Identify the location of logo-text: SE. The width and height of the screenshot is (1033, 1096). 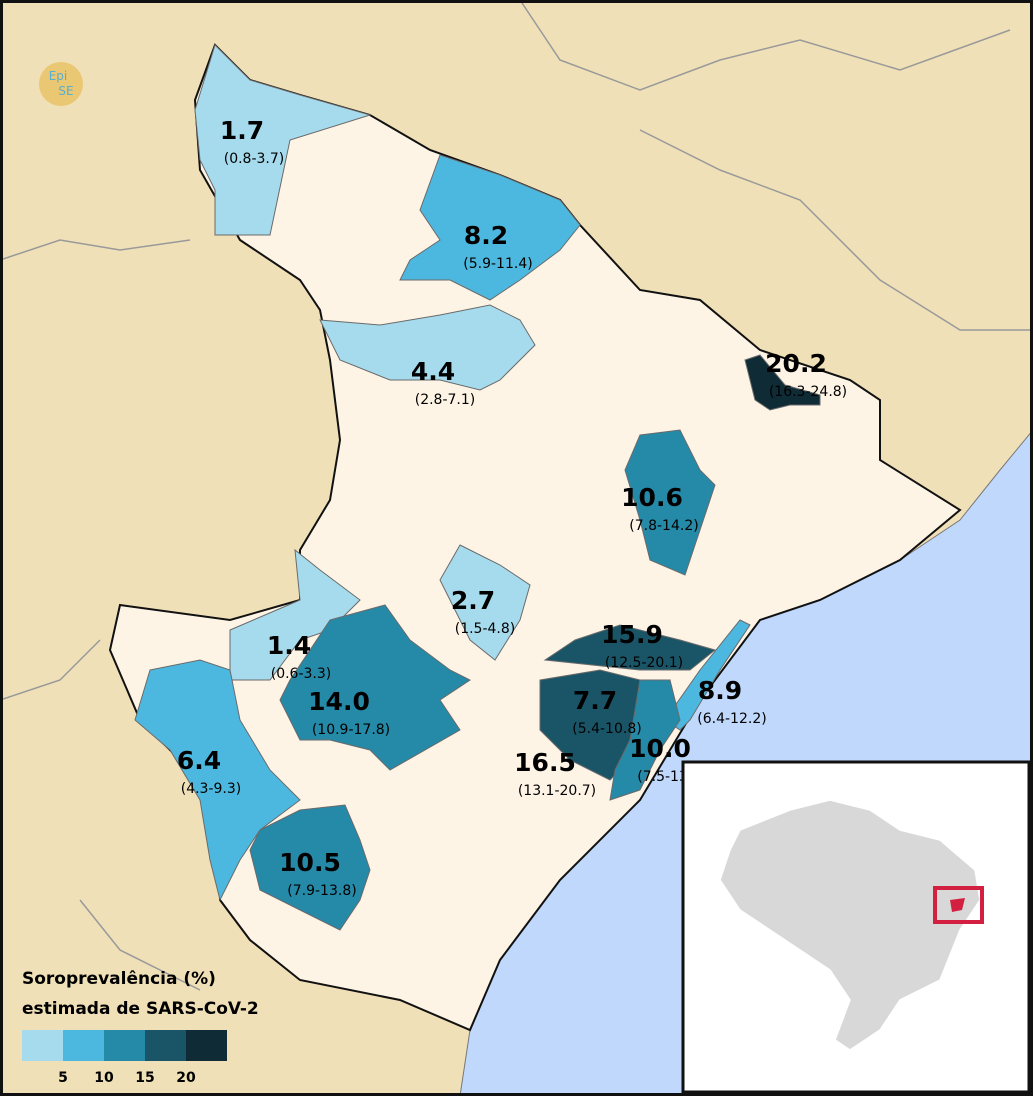
(65, 91).